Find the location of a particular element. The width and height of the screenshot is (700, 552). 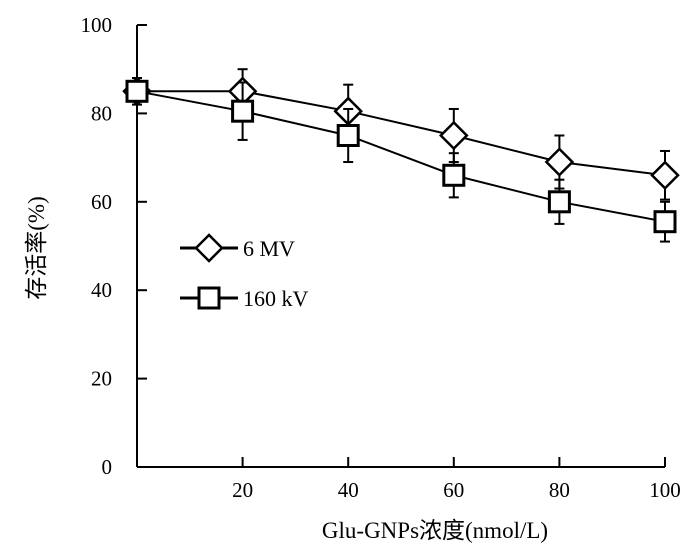

legend-entry-0: 6 MV is located at coordinates (237, 248).